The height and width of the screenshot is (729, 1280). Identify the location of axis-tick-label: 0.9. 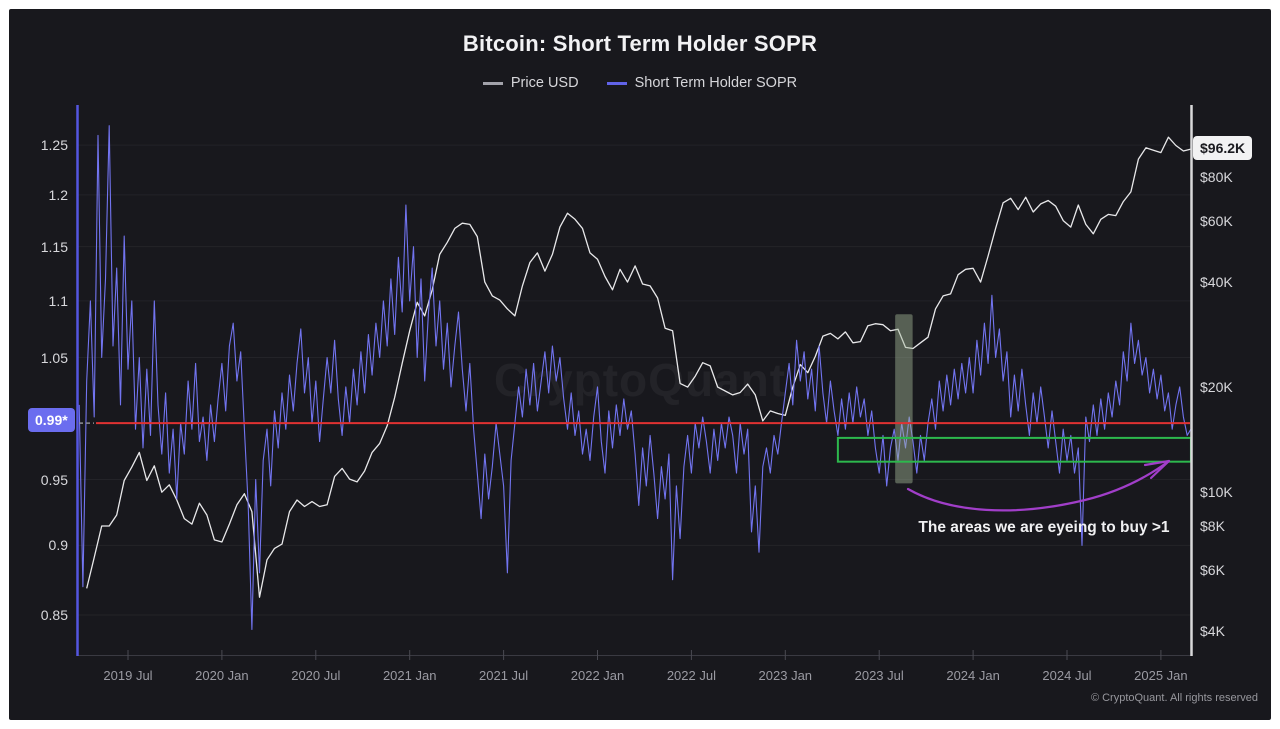
(58, 545).